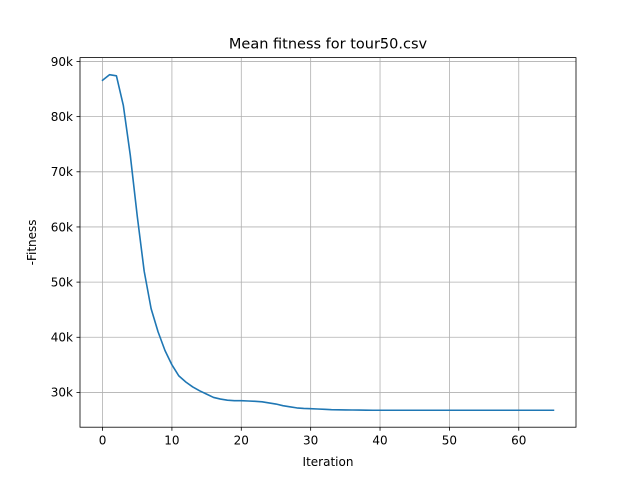 This screenshot has height=480, width=640. I want to click on y-tick-label: 60k, so click(62, 227).